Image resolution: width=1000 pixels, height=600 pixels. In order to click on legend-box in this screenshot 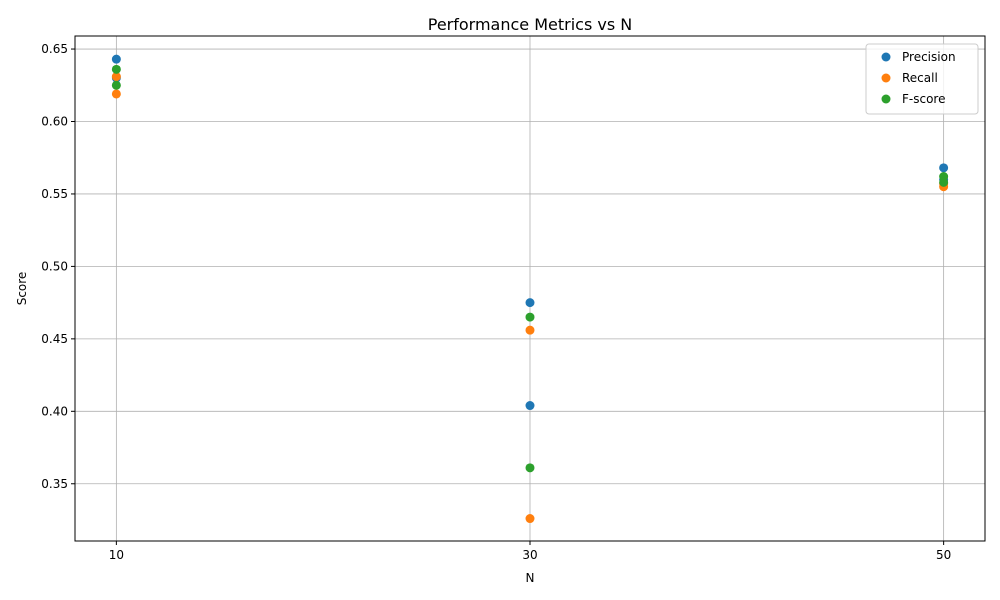, I will do `click(922, 79)`.